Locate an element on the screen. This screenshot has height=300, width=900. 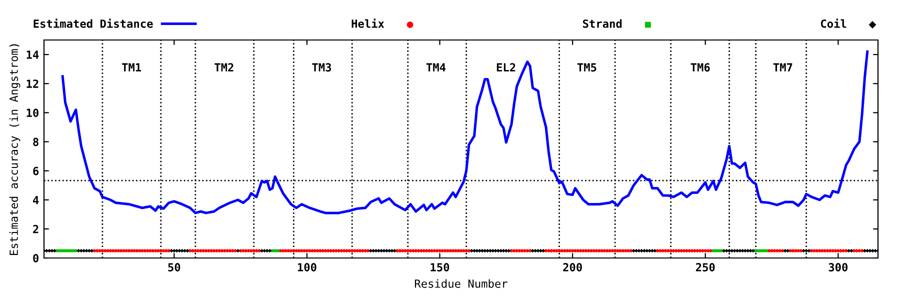
y-tick-label: 8 is located at coordinates (35, 142).